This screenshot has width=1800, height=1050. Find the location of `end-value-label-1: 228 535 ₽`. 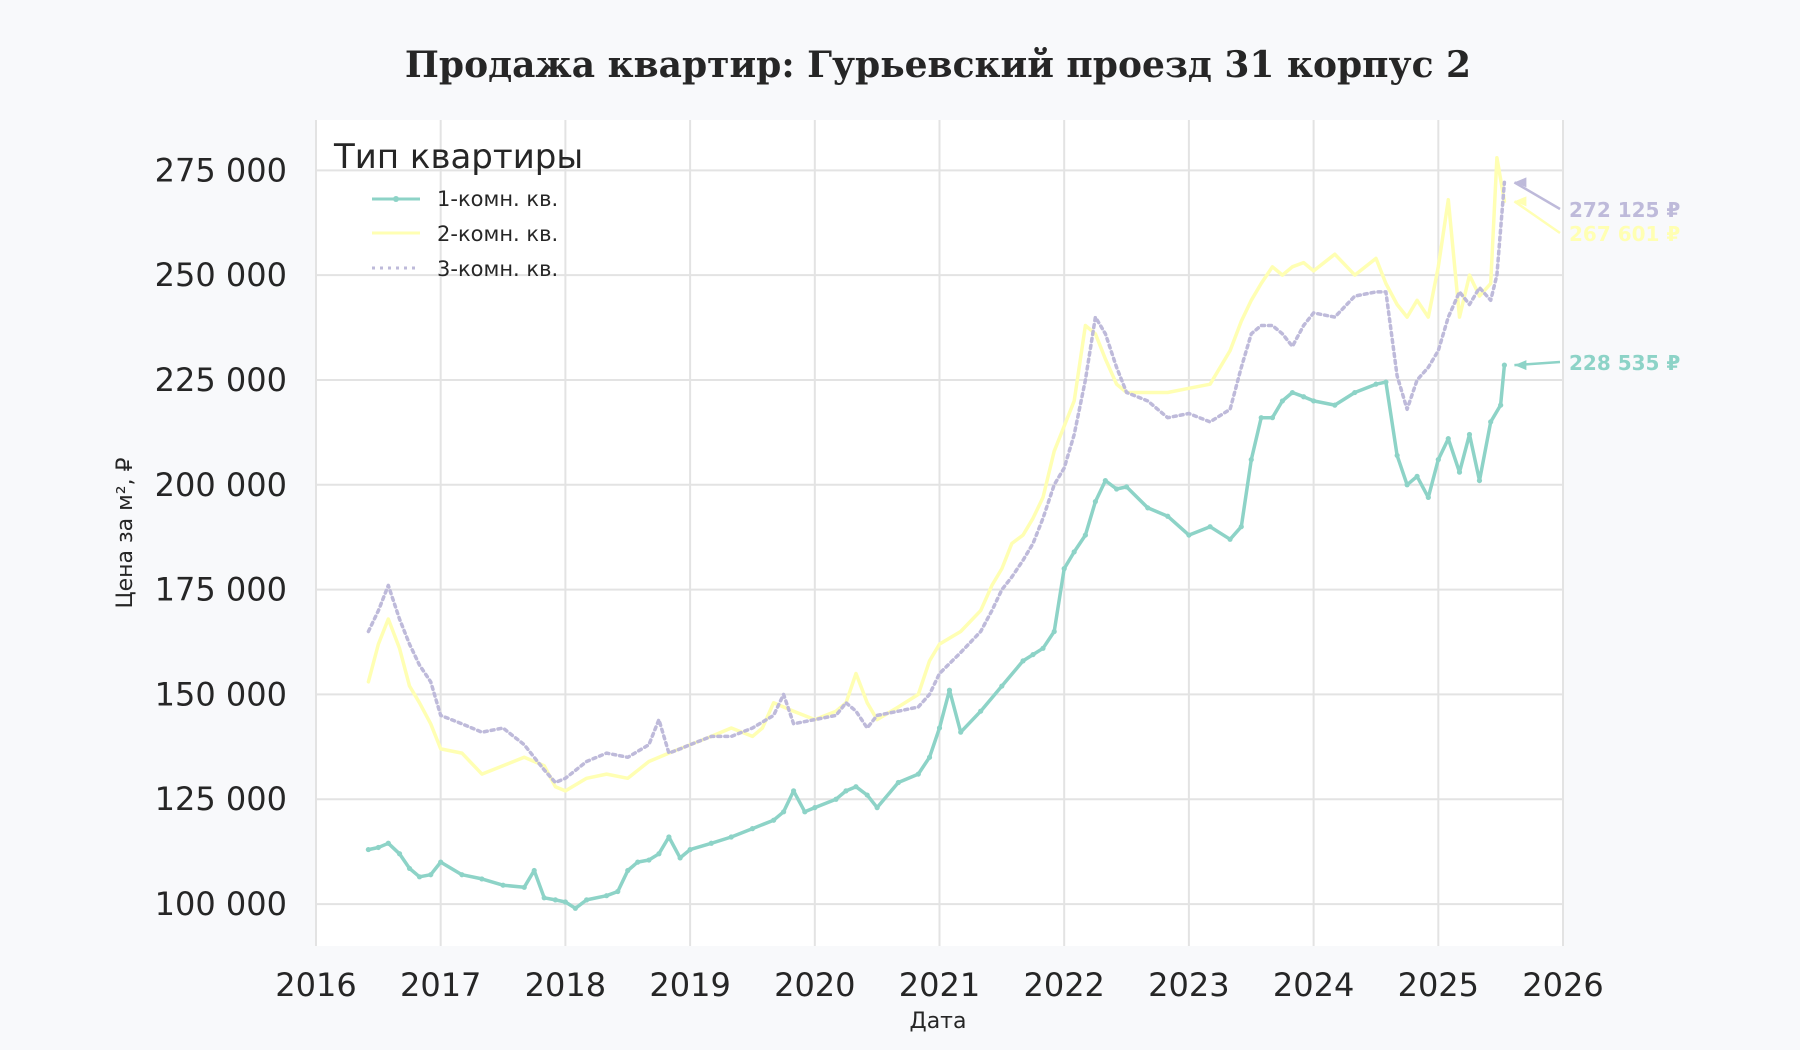

end-value-label-1: 228 535 ₽ is located at coordinates (1624, 363).